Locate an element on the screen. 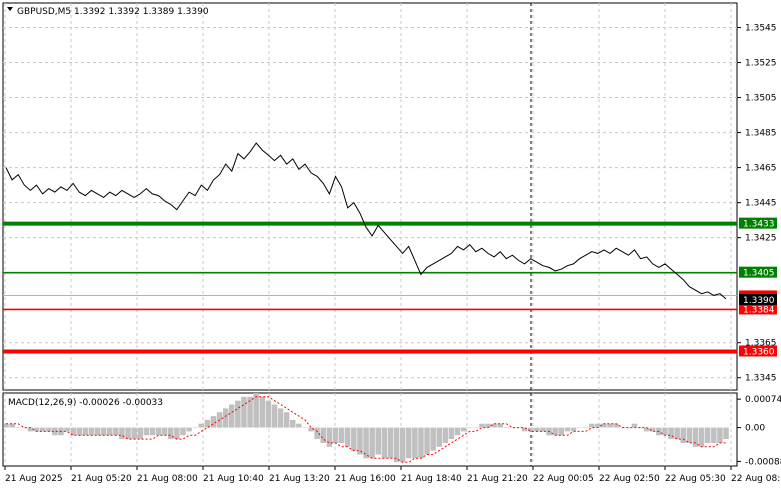 The width and height of the screenshot is (781, 489). macd-series is located at coordinates (366, 428).